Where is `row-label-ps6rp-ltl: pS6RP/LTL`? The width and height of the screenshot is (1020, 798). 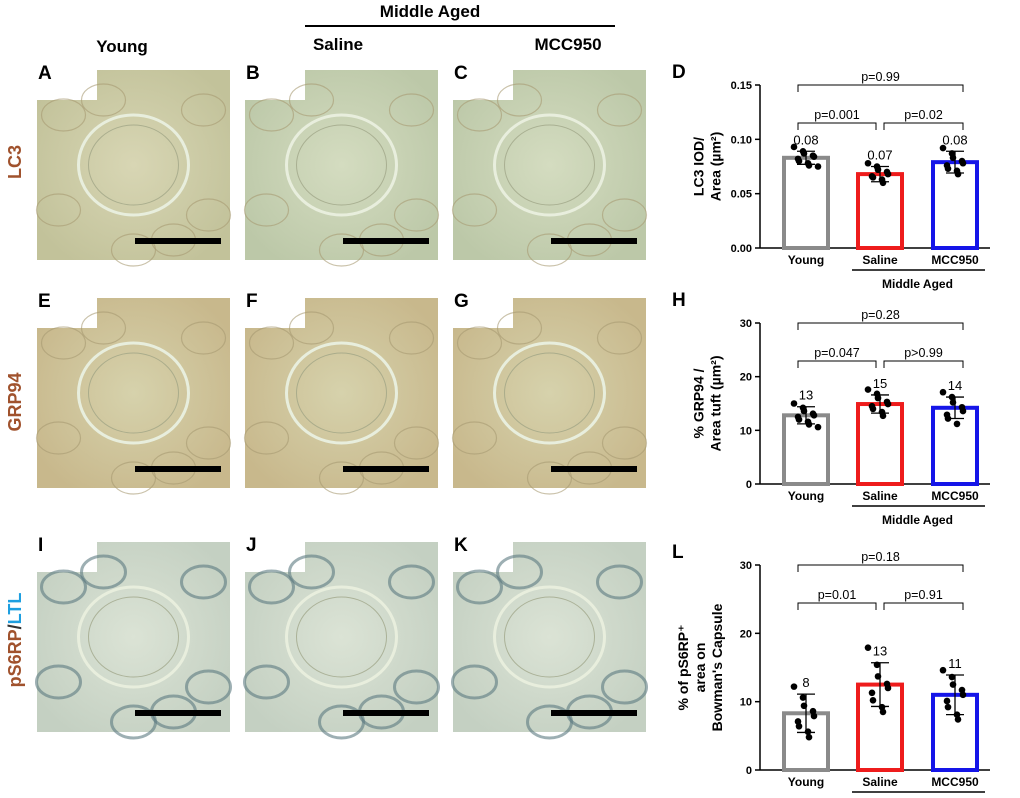 row-label-ps6rp-ltl: pS6RP/LTL is located at coordinates (15, 640).